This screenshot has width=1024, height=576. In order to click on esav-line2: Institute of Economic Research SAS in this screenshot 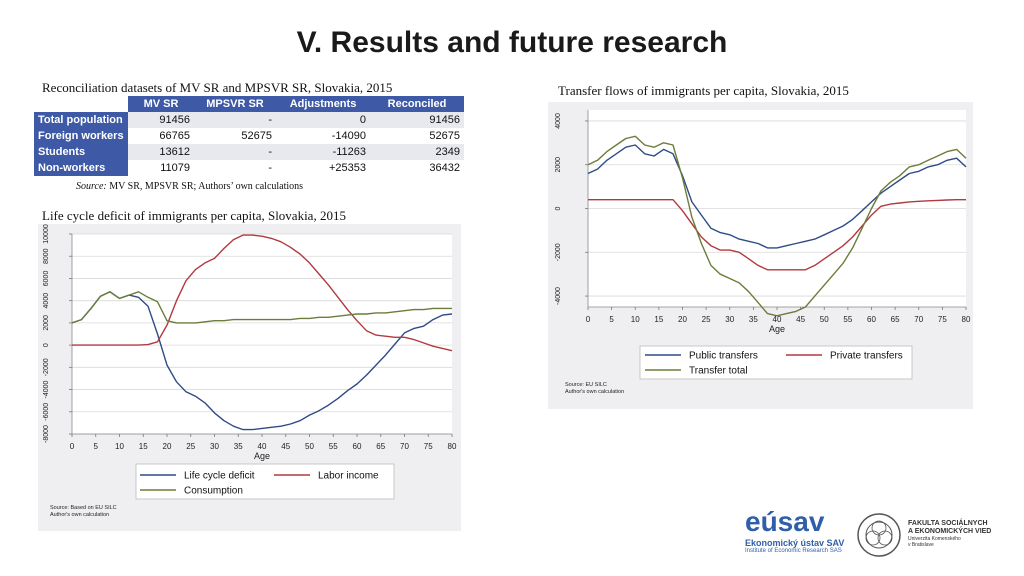, I will do `click(793, 551)`.